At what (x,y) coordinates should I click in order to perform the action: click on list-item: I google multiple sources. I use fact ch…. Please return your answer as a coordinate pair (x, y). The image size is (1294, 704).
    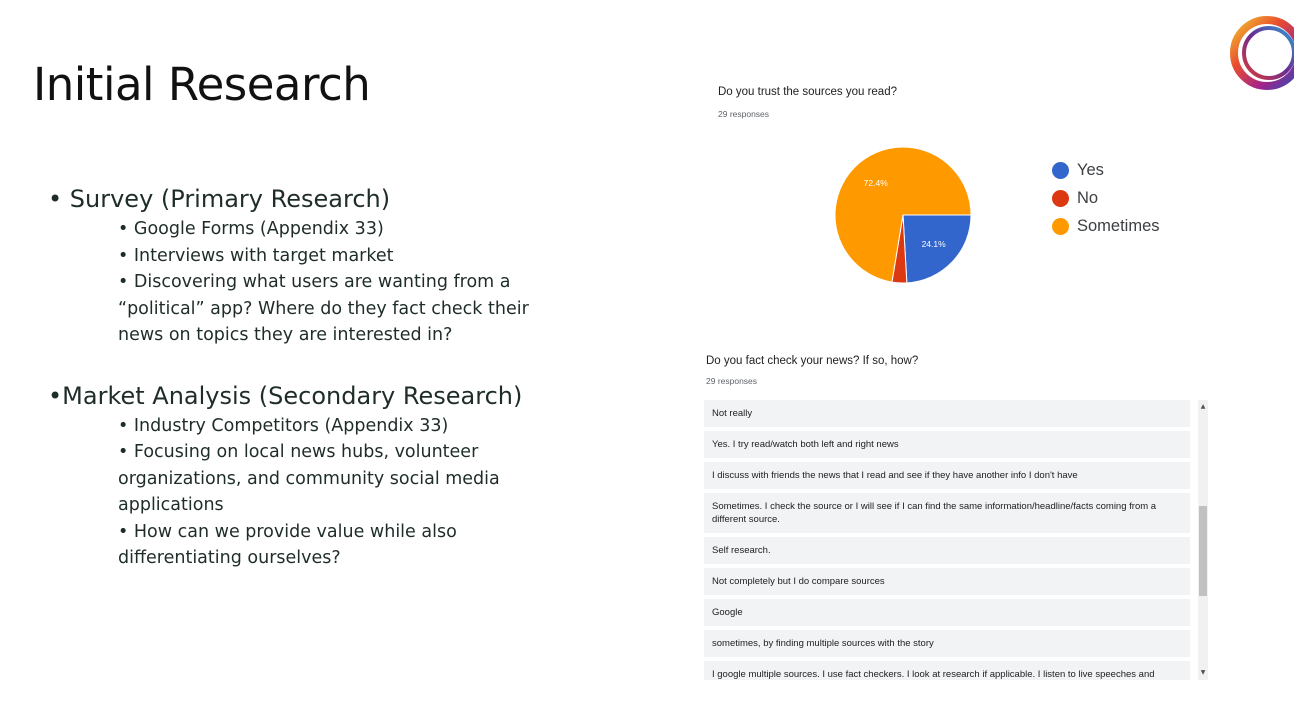
    Looking at the image, I should click on (947, 670).